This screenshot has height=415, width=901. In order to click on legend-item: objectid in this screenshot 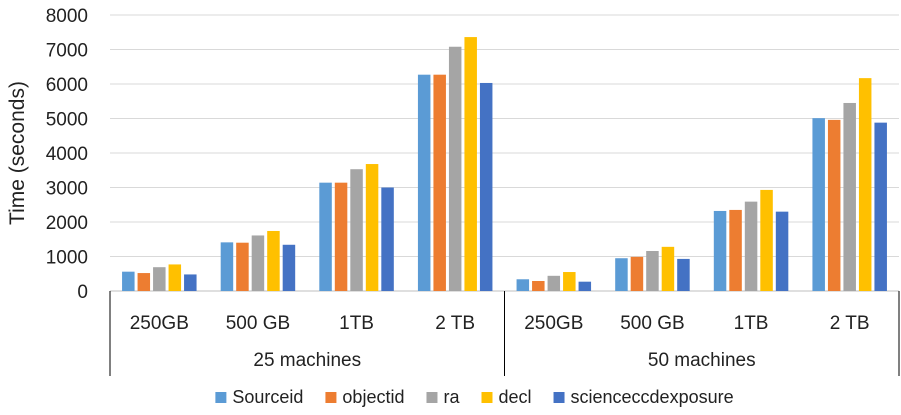, I will do `click(364, 397)`.